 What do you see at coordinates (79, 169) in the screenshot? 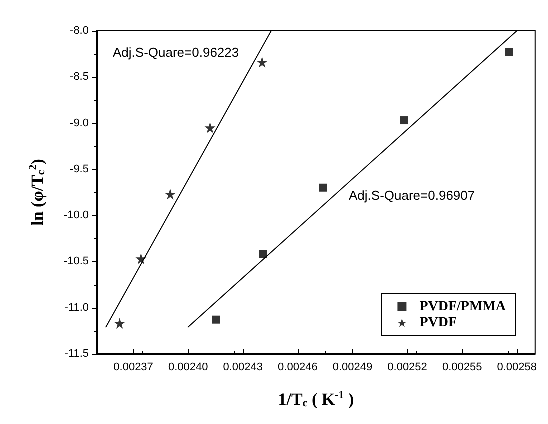
I see `y-tick-label: -9.5` at bounding box center [79, 169].